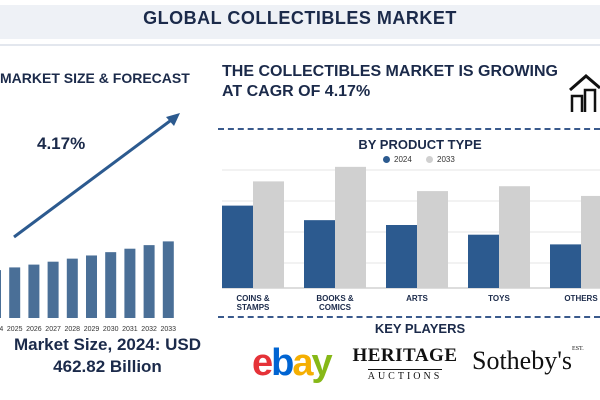 Image resolution: width=600 pixels, height=400 pixels. I want to click on header-band, so click(300, 22).